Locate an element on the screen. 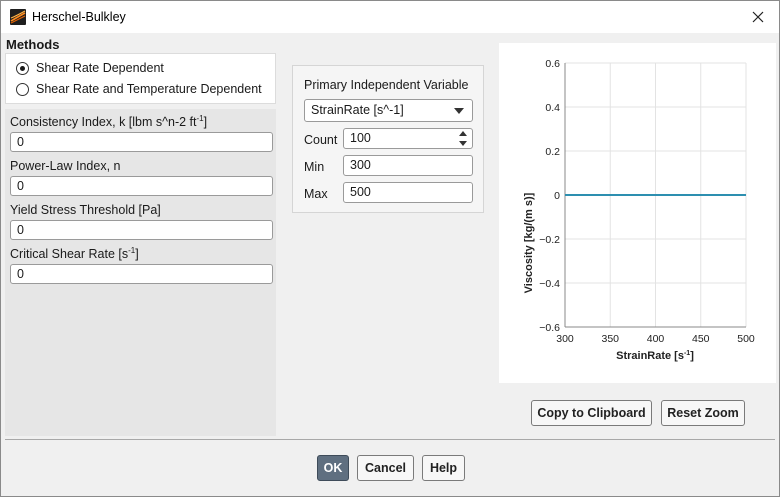 This screenshot has height=497, width=780. footer-separator is located at coordinates (390, 439).